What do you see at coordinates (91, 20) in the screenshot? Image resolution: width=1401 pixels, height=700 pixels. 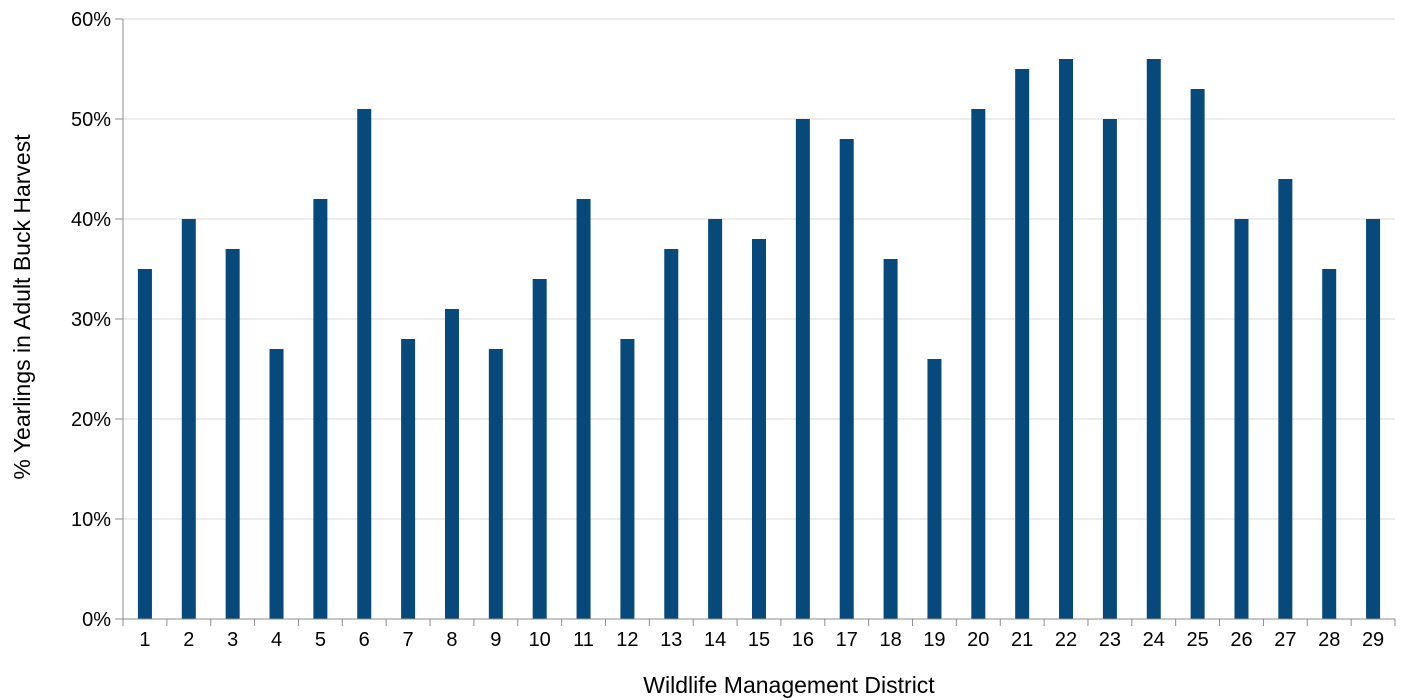 I see `y-tick-label: 60%` at bounding box center [91, 20].